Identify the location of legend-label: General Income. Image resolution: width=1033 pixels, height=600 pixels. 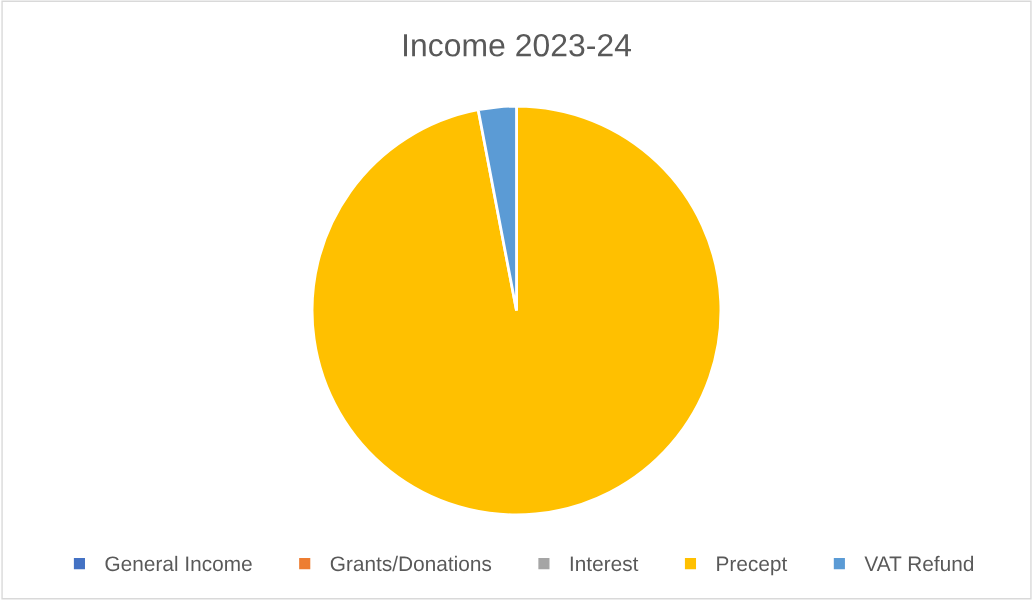
(178, 563).